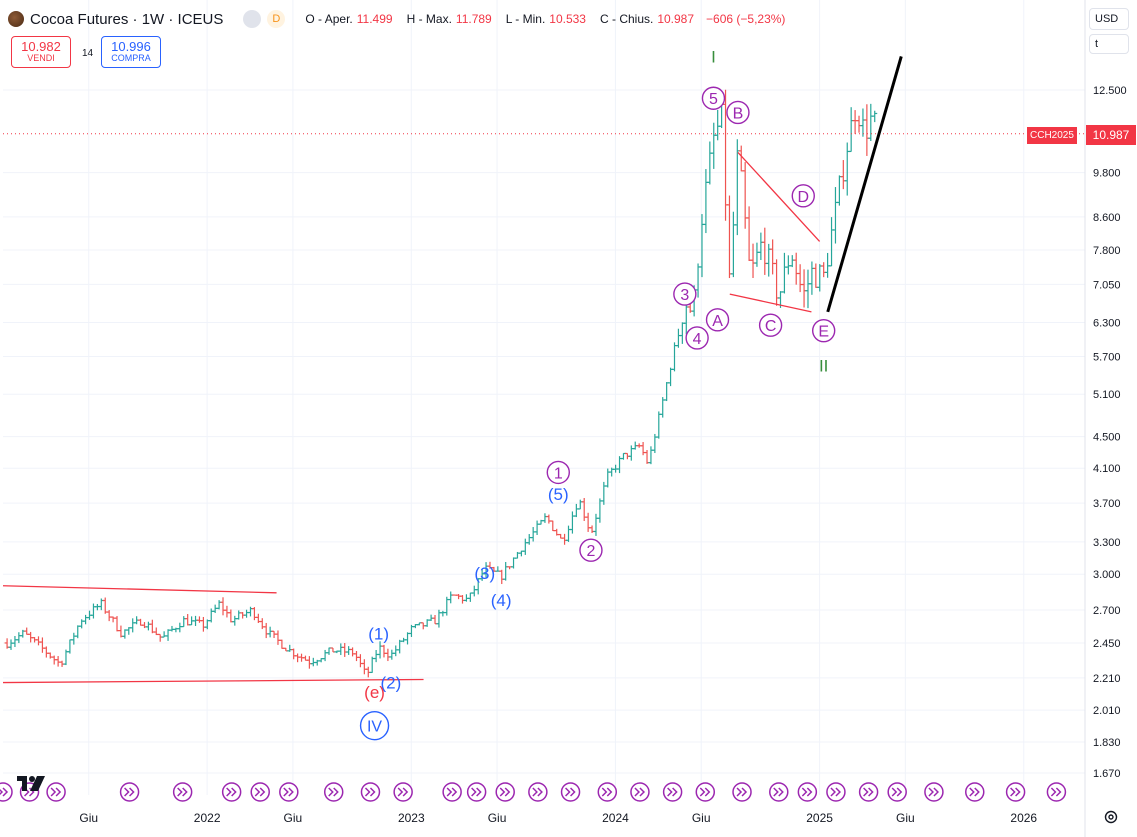 This screenshot has width=1137, height=837. I want to click on wave-label: 2, so click(591, 550).